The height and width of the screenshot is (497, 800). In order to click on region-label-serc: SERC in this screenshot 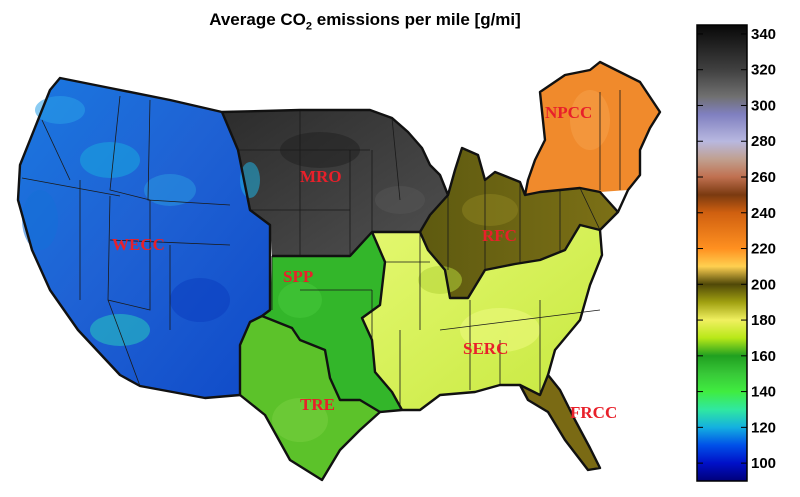, I will do `click(485, 348)`.